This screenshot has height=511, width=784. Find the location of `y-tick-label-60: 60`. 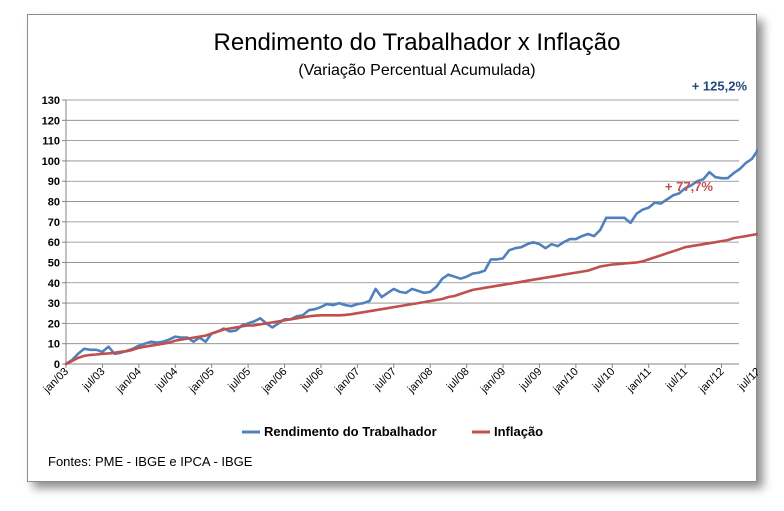

y-tick-label-60: 60 is located at coordinates (54, 243).